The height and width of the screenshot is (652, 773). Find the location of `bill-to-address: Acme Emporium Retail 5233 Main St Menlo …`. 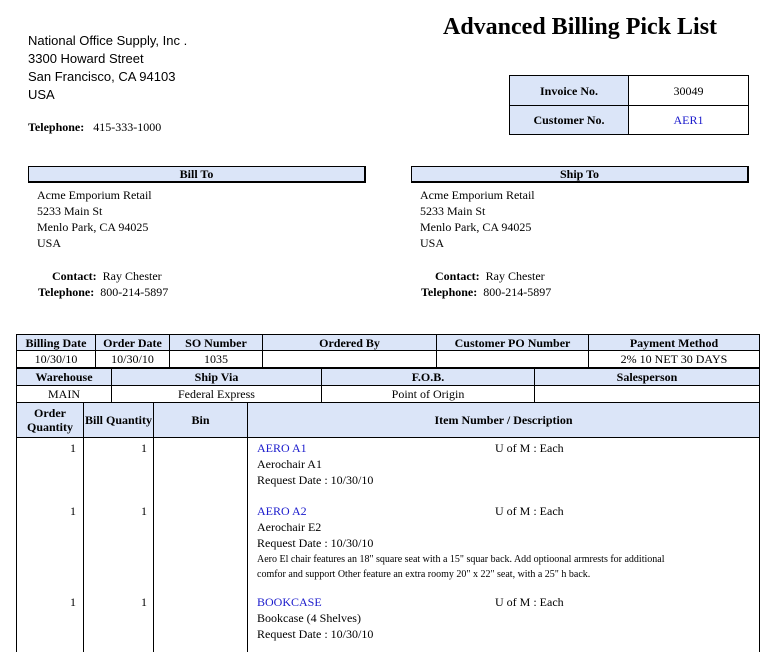

bill-to-address: Acme Emporium Retail 5233 Main St Menlo … is located at coordinates (94, 219).